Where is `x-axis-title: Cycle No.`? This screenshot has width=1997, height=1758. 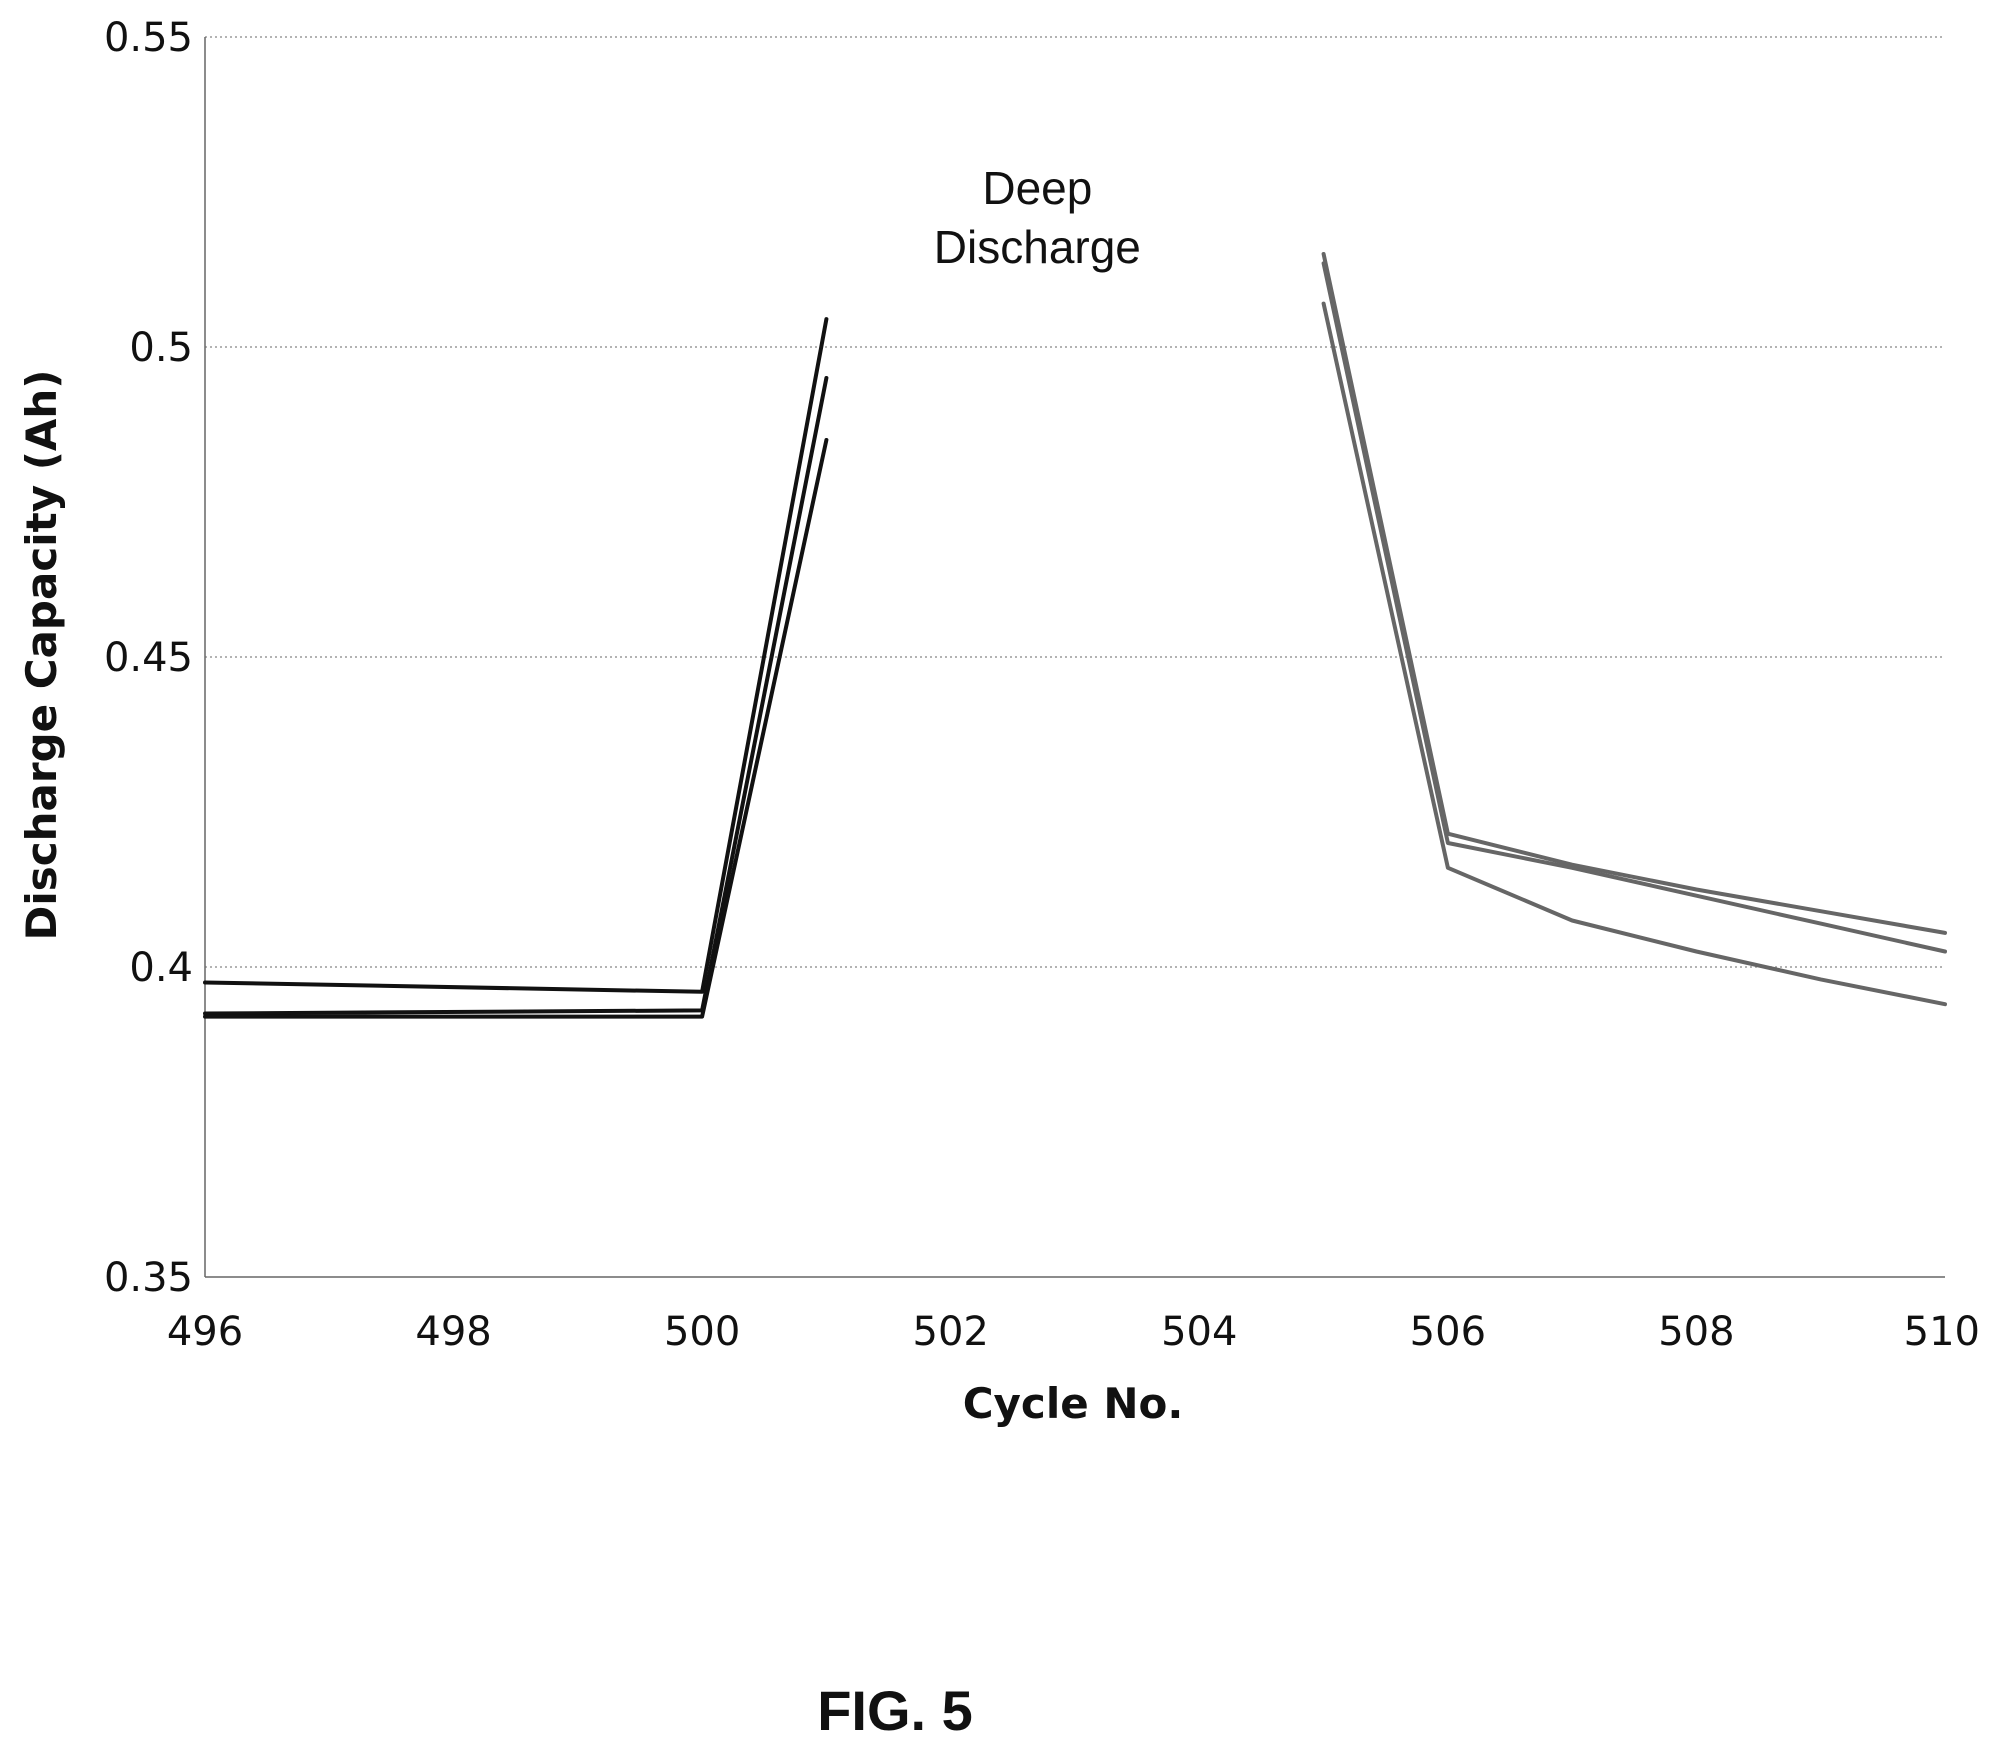
x-axis-title: Cycle No. is located at coordinates (1073, 1403).